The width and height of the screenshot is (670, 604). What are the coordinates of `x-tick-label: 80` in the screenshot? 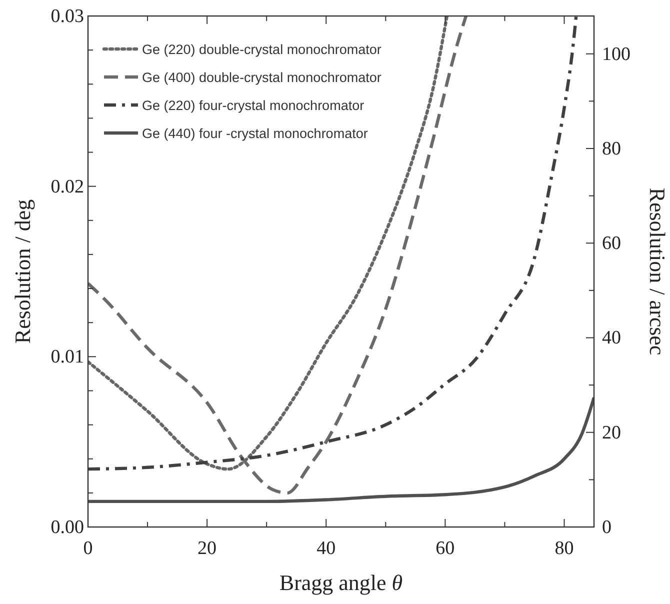 It's located at (564, 548).